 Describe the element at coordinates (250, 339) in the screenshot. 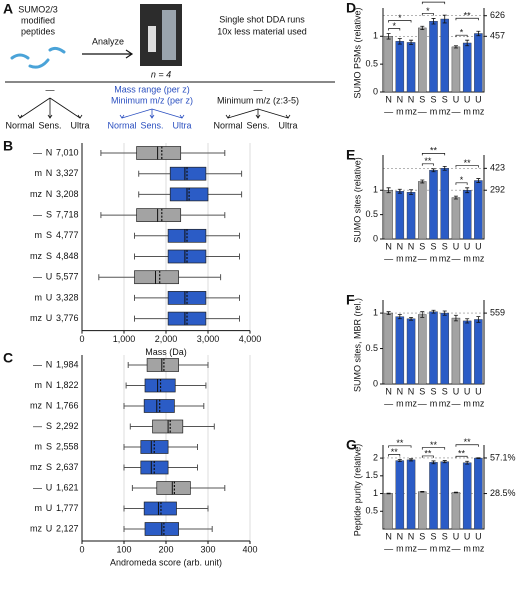

I see `x-tick-label: 4,000` at that location.